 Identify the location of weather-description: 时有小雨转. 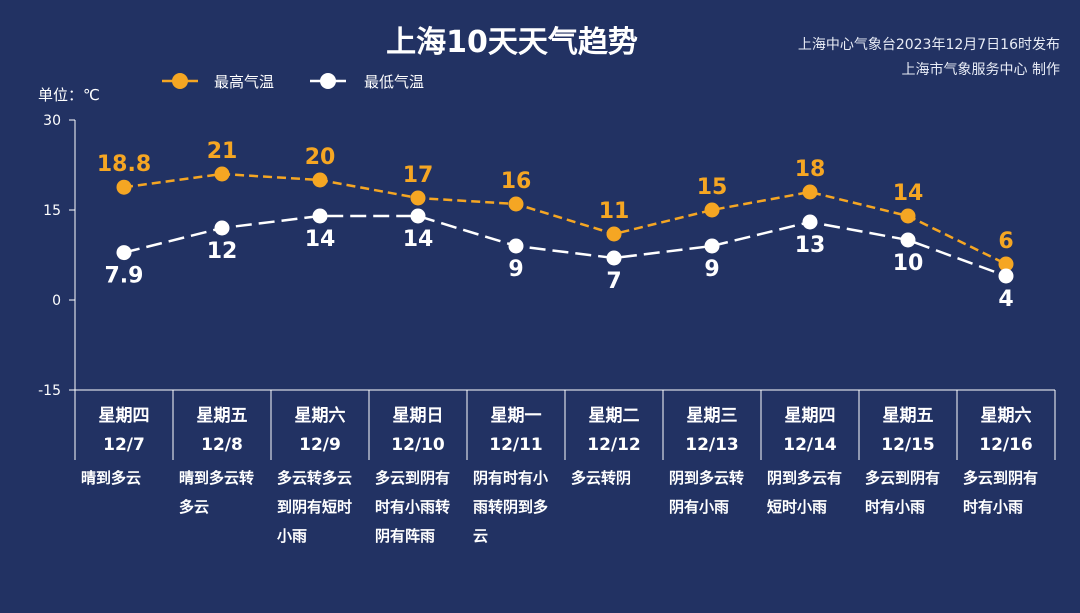
(412, 507).